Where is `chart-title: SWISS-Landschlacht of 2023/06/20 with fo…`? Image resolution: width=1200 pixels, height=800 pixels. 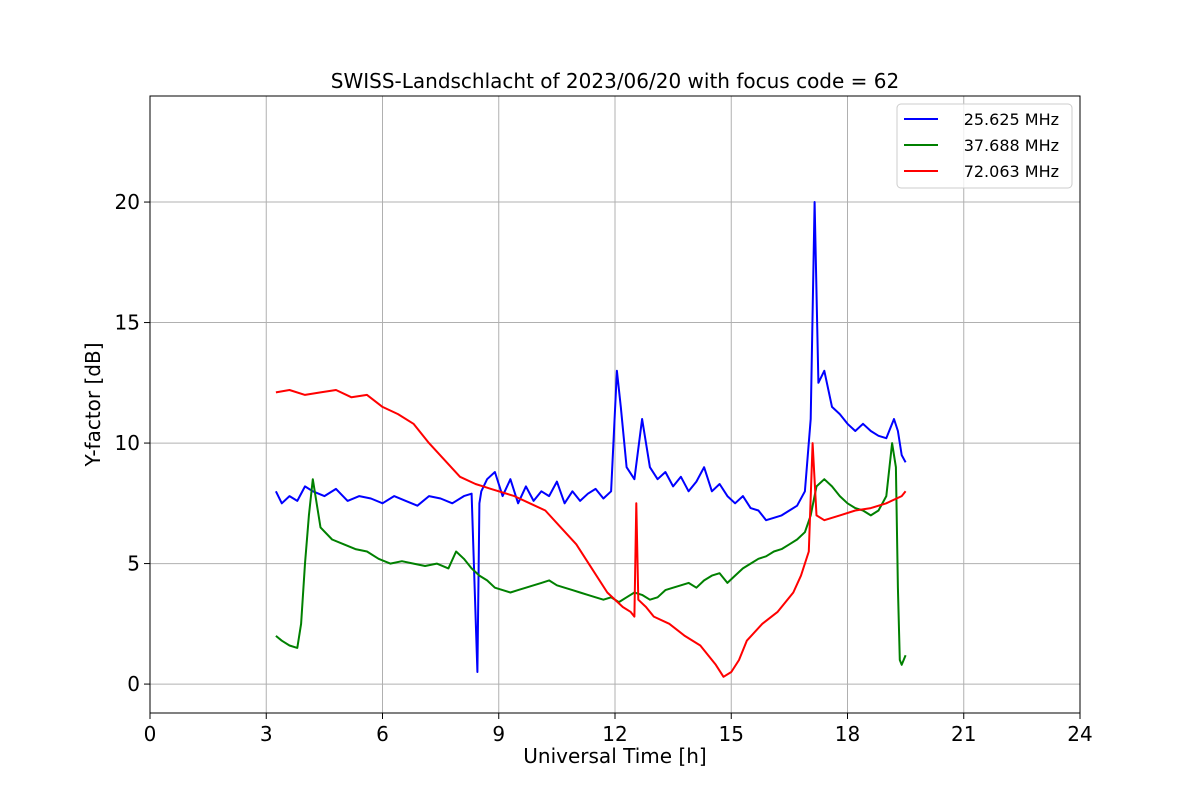 chart-title: SWISS-Landschlacht of 2023/06/20 with fo… is located at coordinates (615, 81).